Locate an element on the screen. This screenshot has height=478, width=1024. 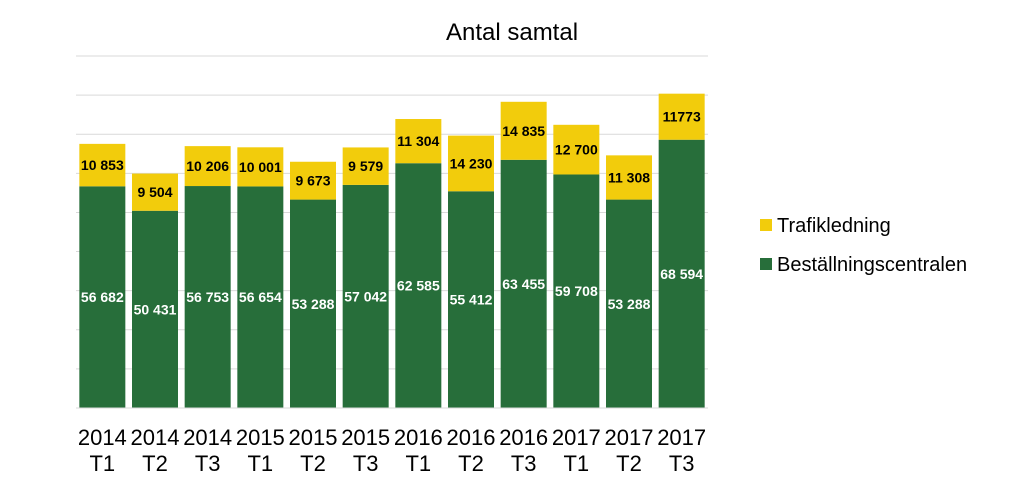
data-label-trafikledning: 12 700 is located at coordinates (576, 150).